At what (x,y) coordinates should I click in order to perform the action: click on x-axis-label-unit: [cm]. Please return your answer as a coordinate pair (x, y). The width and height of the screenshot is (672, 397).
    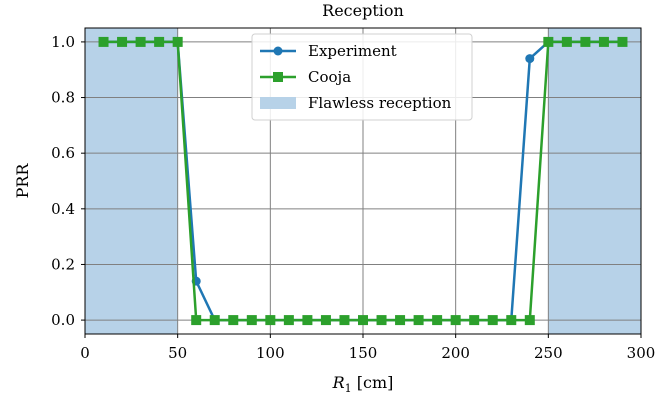
    Looking at the image, I should click on (373, 382).